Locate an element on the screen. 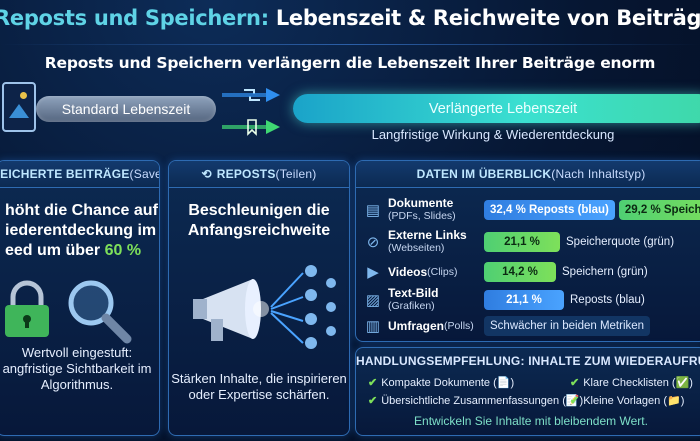 This screenshot has height=441, width=700. video-icon: ▶ is located at coordinates (373, 272).